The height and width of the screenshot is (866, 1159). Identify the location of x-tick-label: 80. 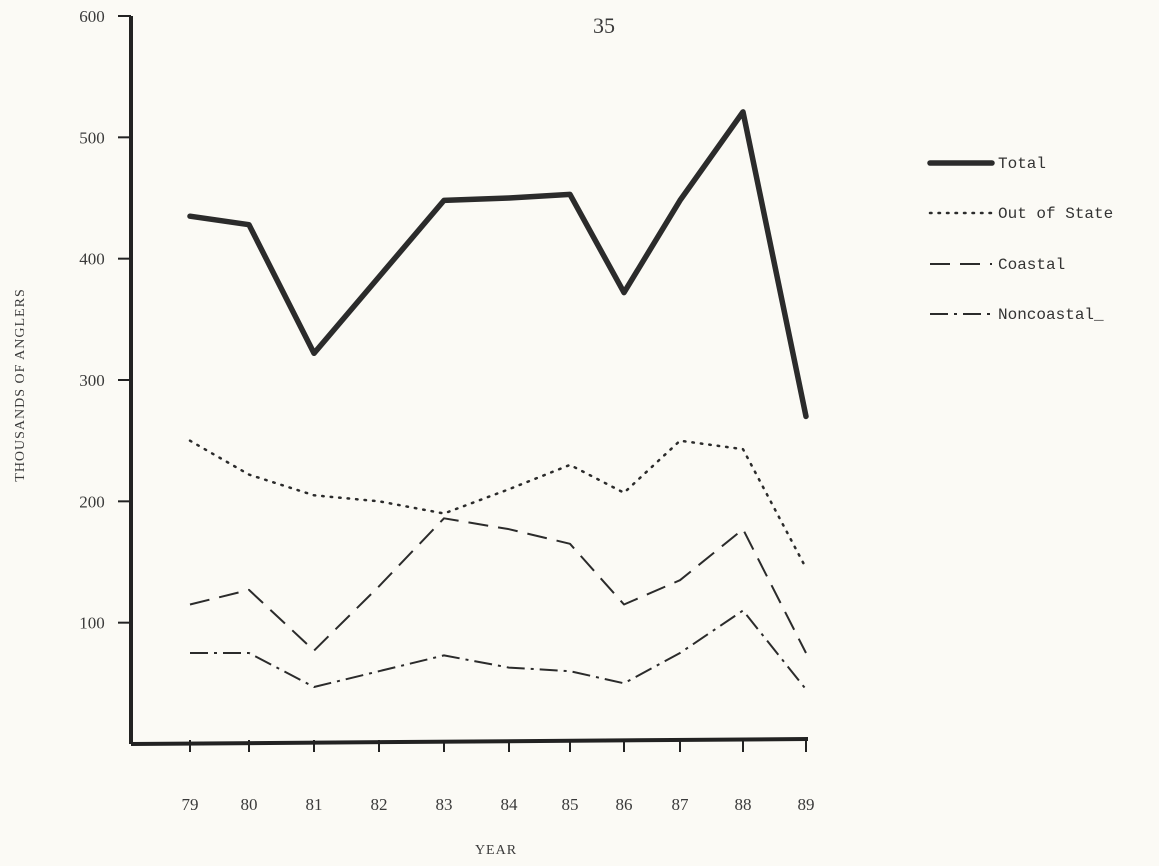
(249, 804).